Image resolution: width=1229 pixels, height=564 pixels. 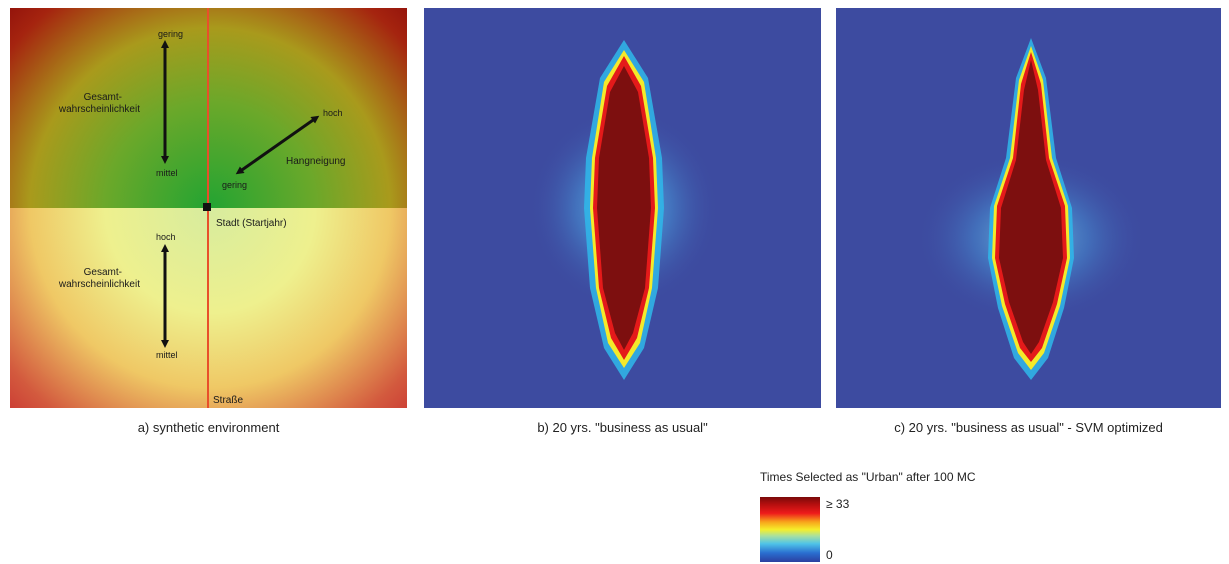 I want to click on label-stadt-startjahr: Stadt (Startjahr), so click(x=251, y=223).